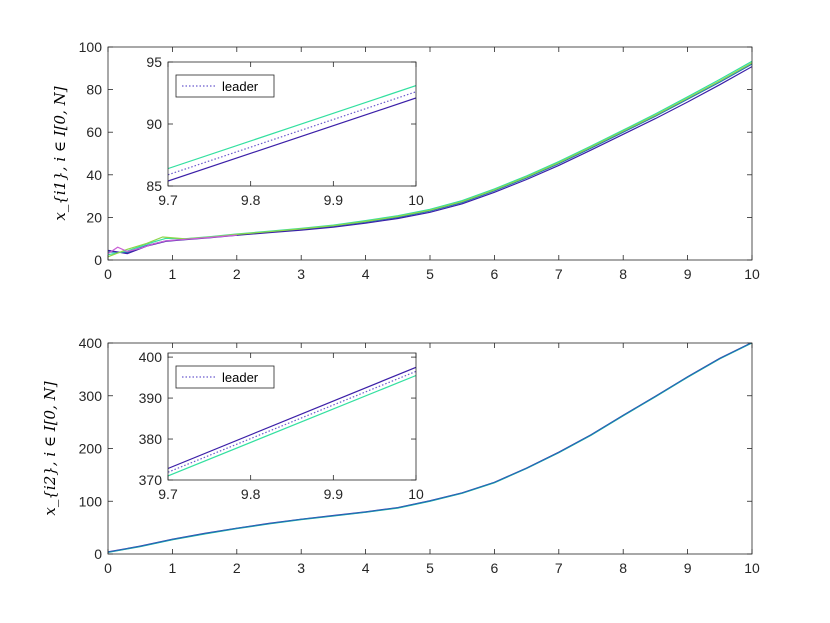 The height and width of the screenshot is (623, 830). I want to click on bottom-xtick-label-1: 1, so click(173, 568).